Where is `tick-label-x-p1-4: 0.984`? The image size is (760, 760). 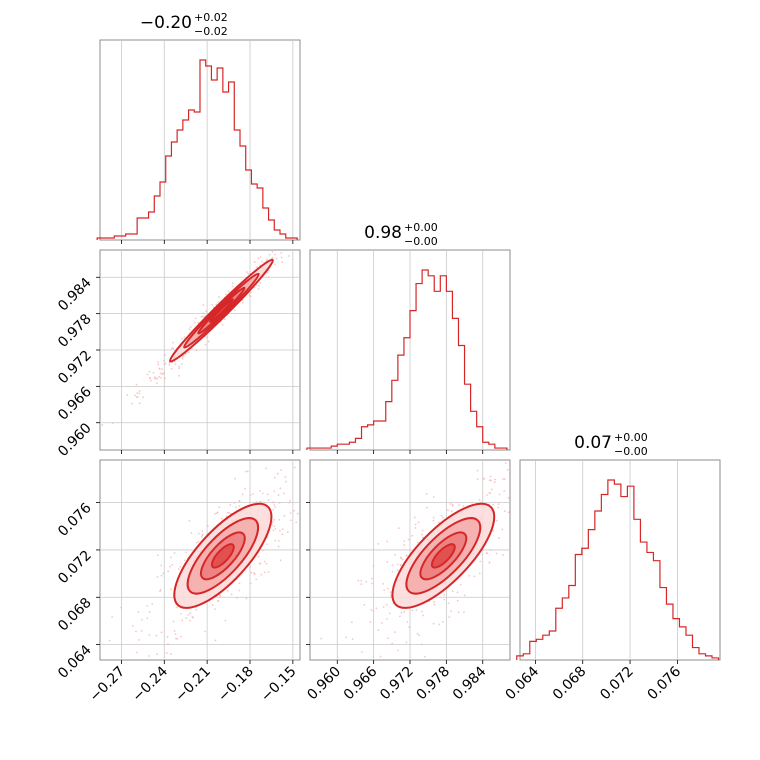 tick-label-x-p1-4: 0.984 is located at coordinates (470, 683).